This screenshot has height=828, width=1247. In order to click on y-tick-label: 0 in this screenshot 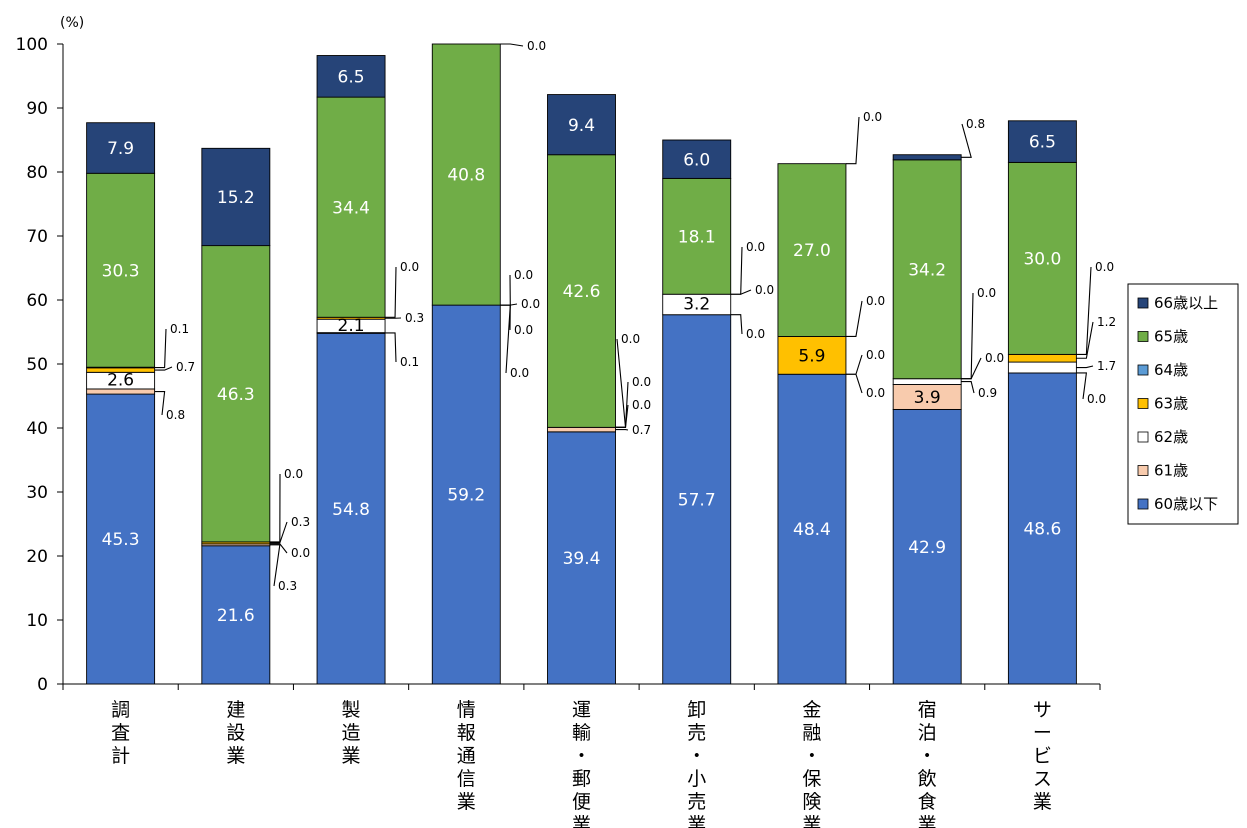, I will do `click(42, 685)`.